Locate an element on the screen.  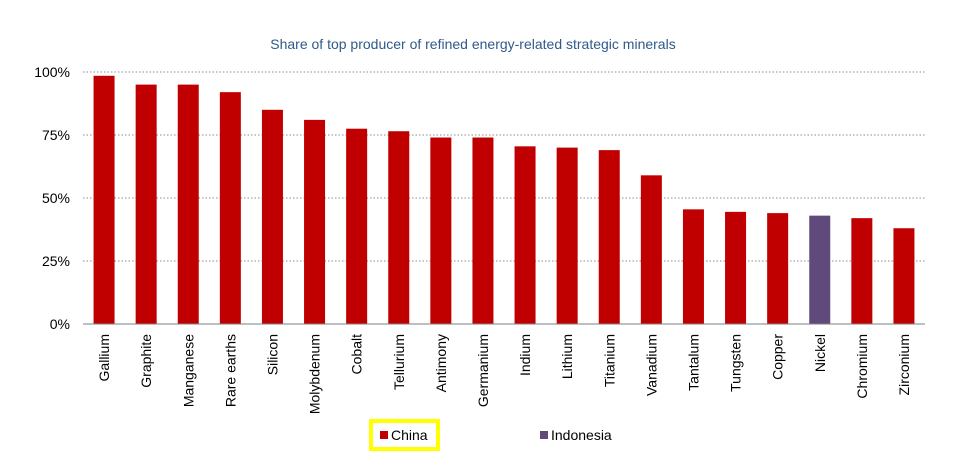
bar-tellurium is located at coordinates (399, 227).